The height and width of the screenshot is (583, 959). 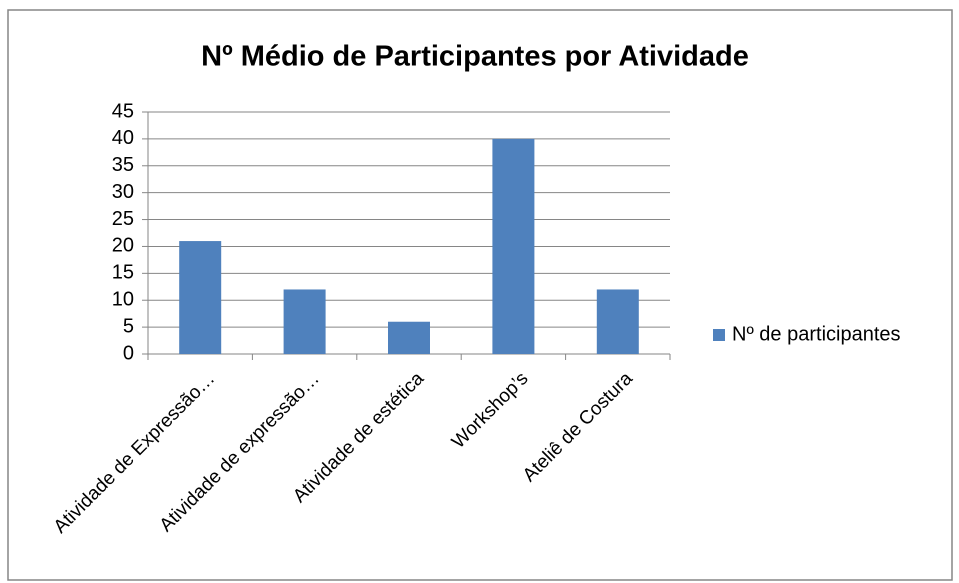 I want to click on y-tick-label: 0, so click(x=128, y=353).